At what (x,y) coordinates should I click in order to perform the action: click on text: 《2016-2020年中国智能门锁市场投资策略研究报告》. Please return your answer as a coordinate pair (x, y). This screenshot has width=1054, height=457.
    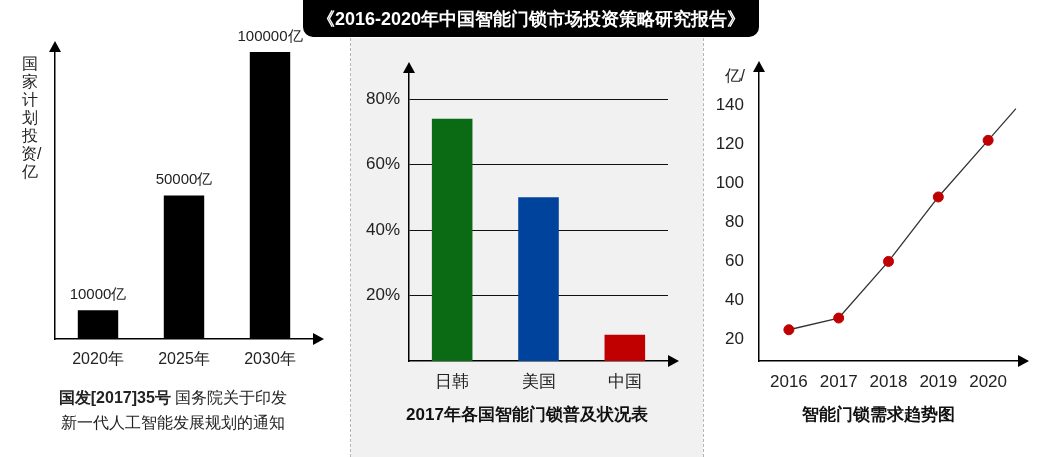
    Looking at the image, I should click on (531, 19).